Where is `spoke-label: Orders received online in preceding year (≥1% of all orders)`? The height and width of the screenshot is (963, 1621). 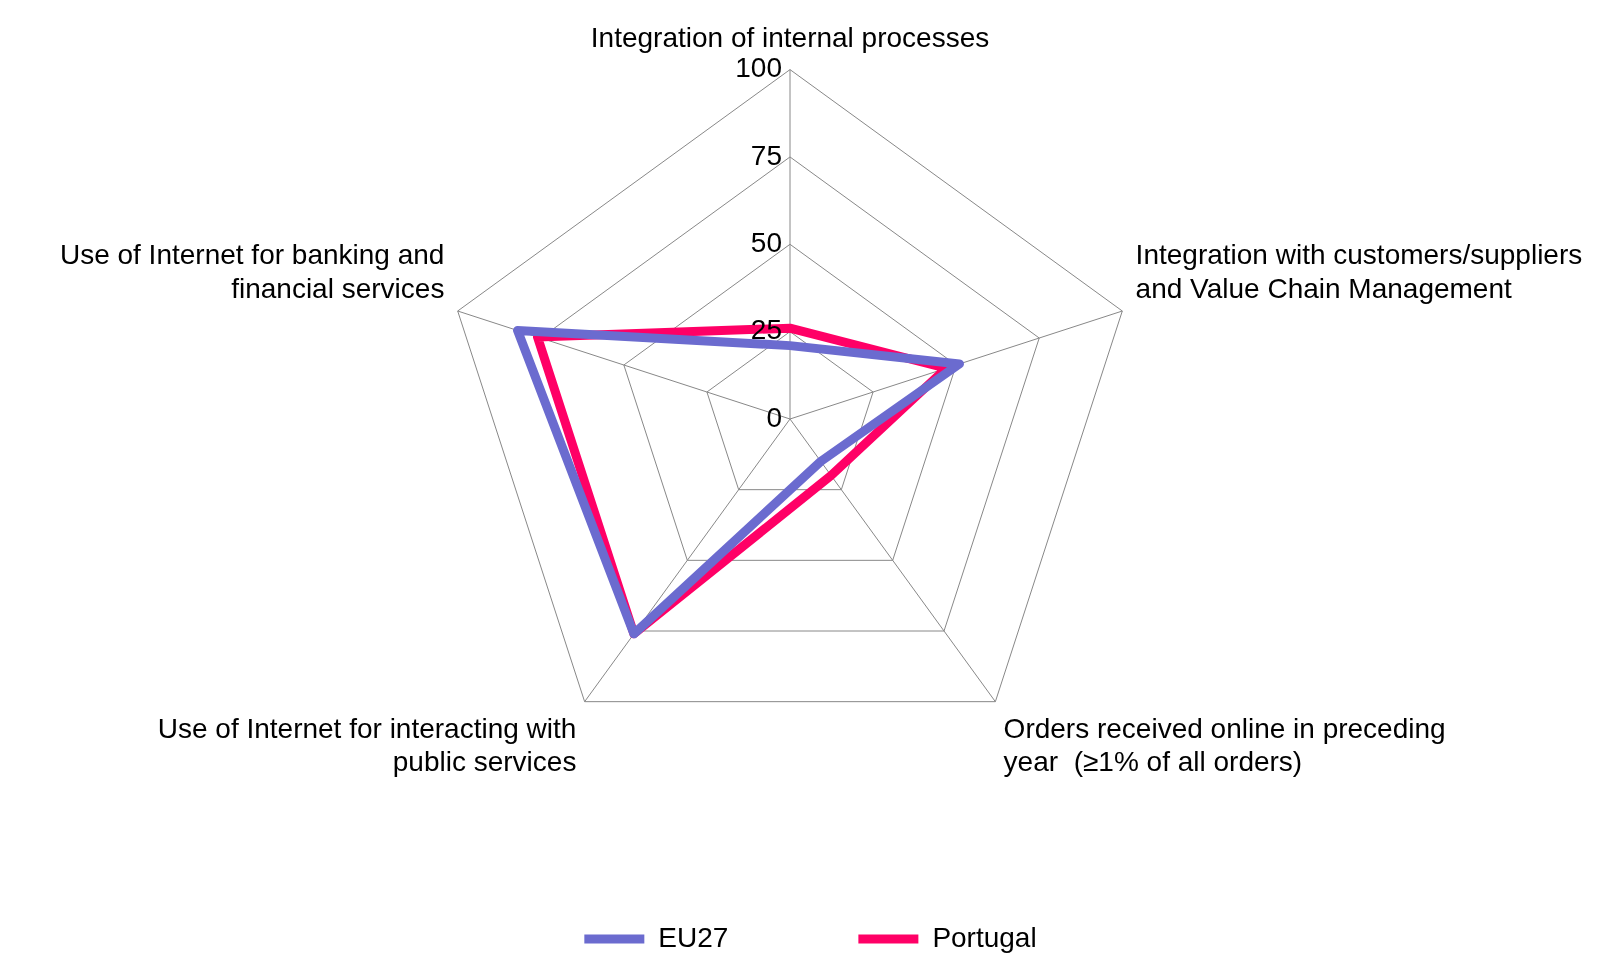 spoke-label: Orders received online in preceding year (≥1% of all orders) is located at coordinates (1224, 745).